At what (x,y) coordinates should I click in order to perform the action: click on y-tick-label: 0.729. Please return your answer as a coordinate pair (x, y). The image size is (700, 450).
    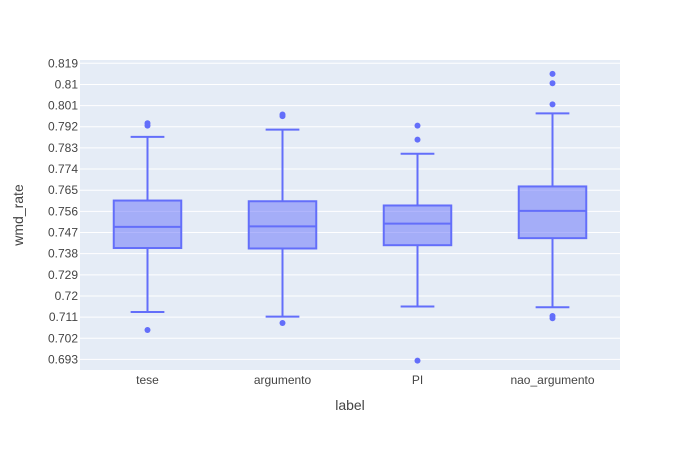
    Looking at the image, I should click on (63, 275).